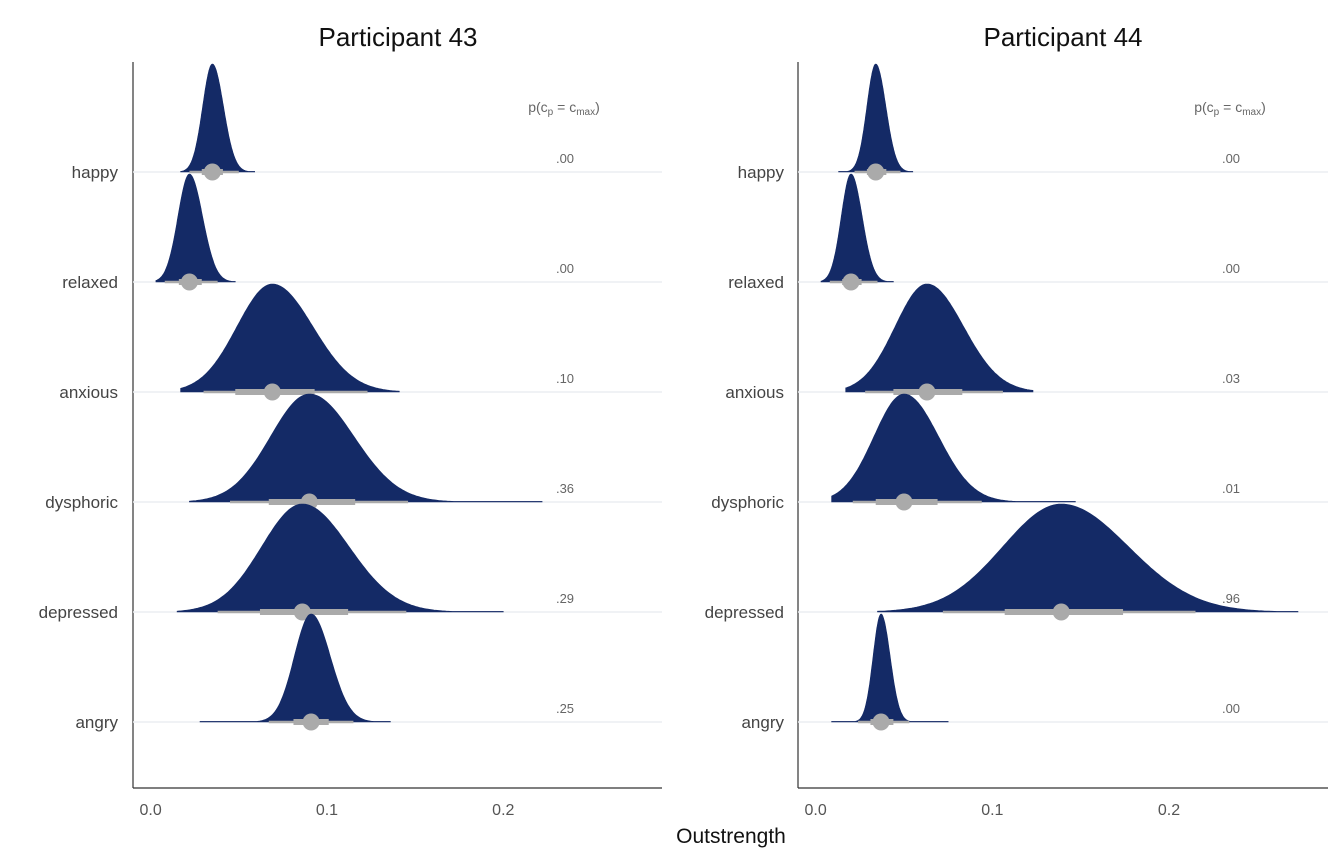 The image size is (1344, 864). I want to click on ridge-anxious: anxious .03, so click(1026, 342).